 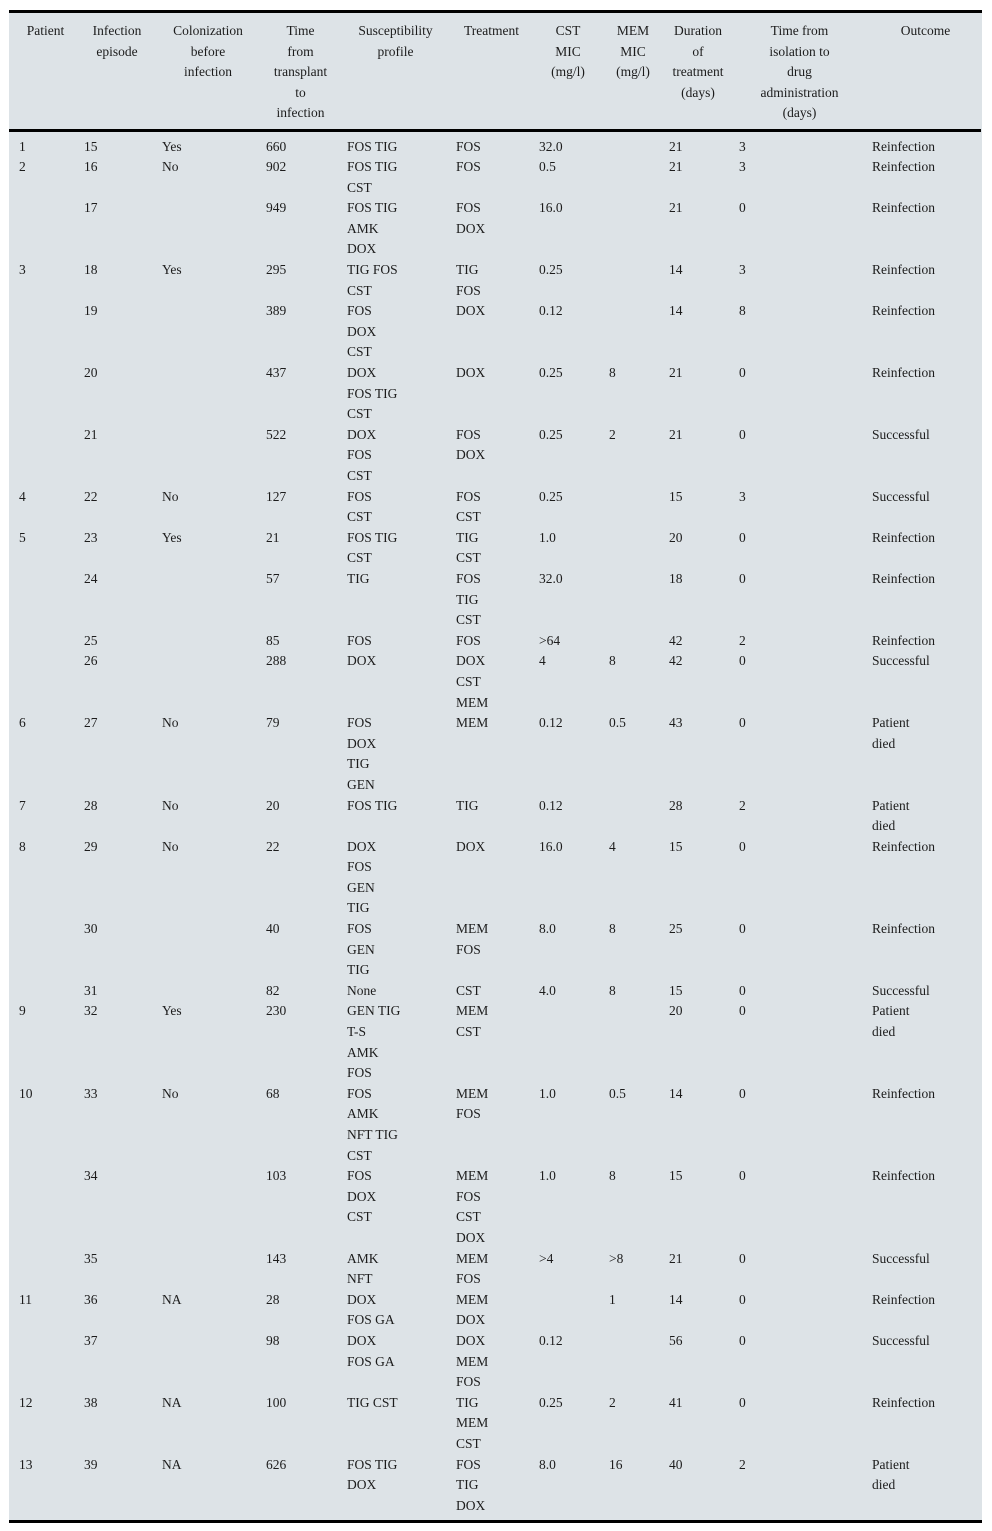 I want to click on cell-infection-episode: 22, so click(x=91, y=496).